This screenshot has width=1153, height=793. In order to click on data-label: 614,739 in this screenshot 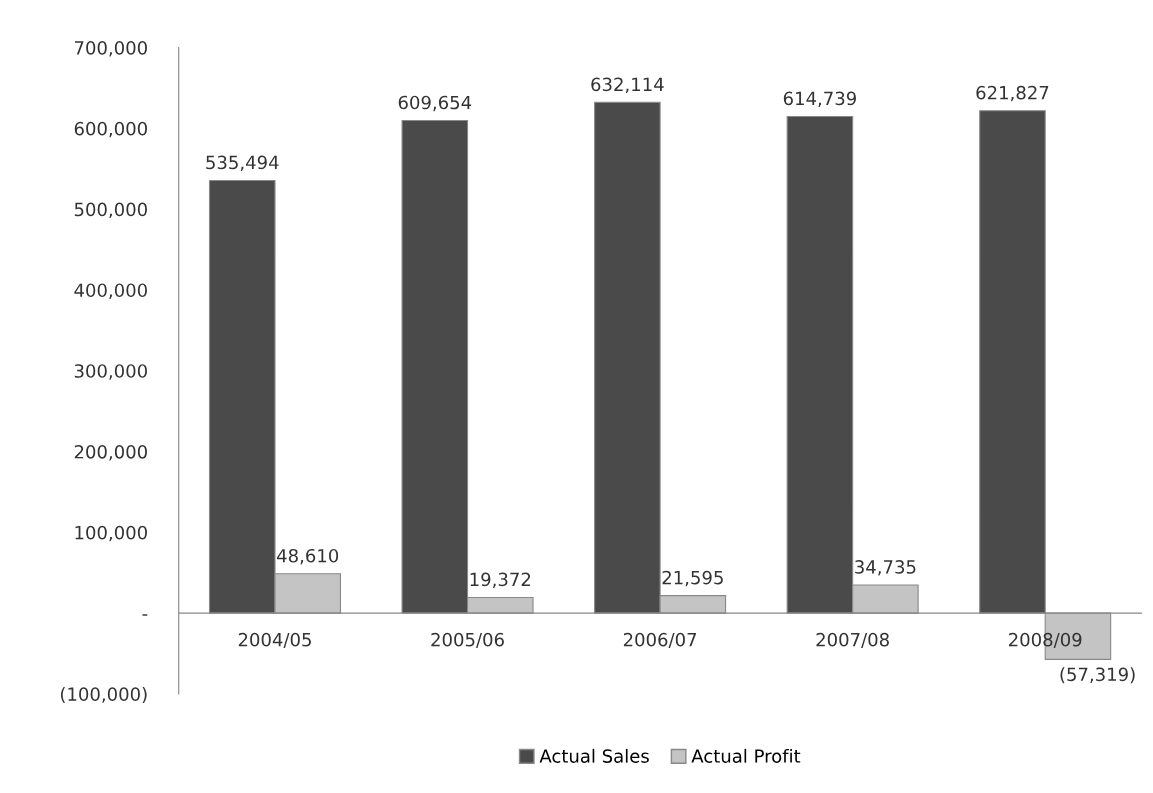, I will do `click(819, 99)`.